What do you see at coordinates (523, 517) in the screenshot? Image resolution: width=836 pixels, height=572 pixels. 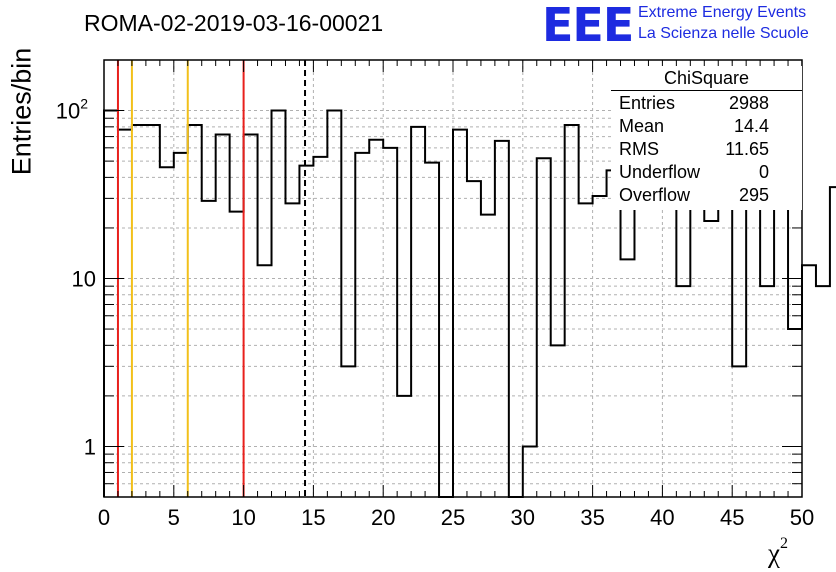 I see `x-tick-label: 30` at bounding box center [523, 517].